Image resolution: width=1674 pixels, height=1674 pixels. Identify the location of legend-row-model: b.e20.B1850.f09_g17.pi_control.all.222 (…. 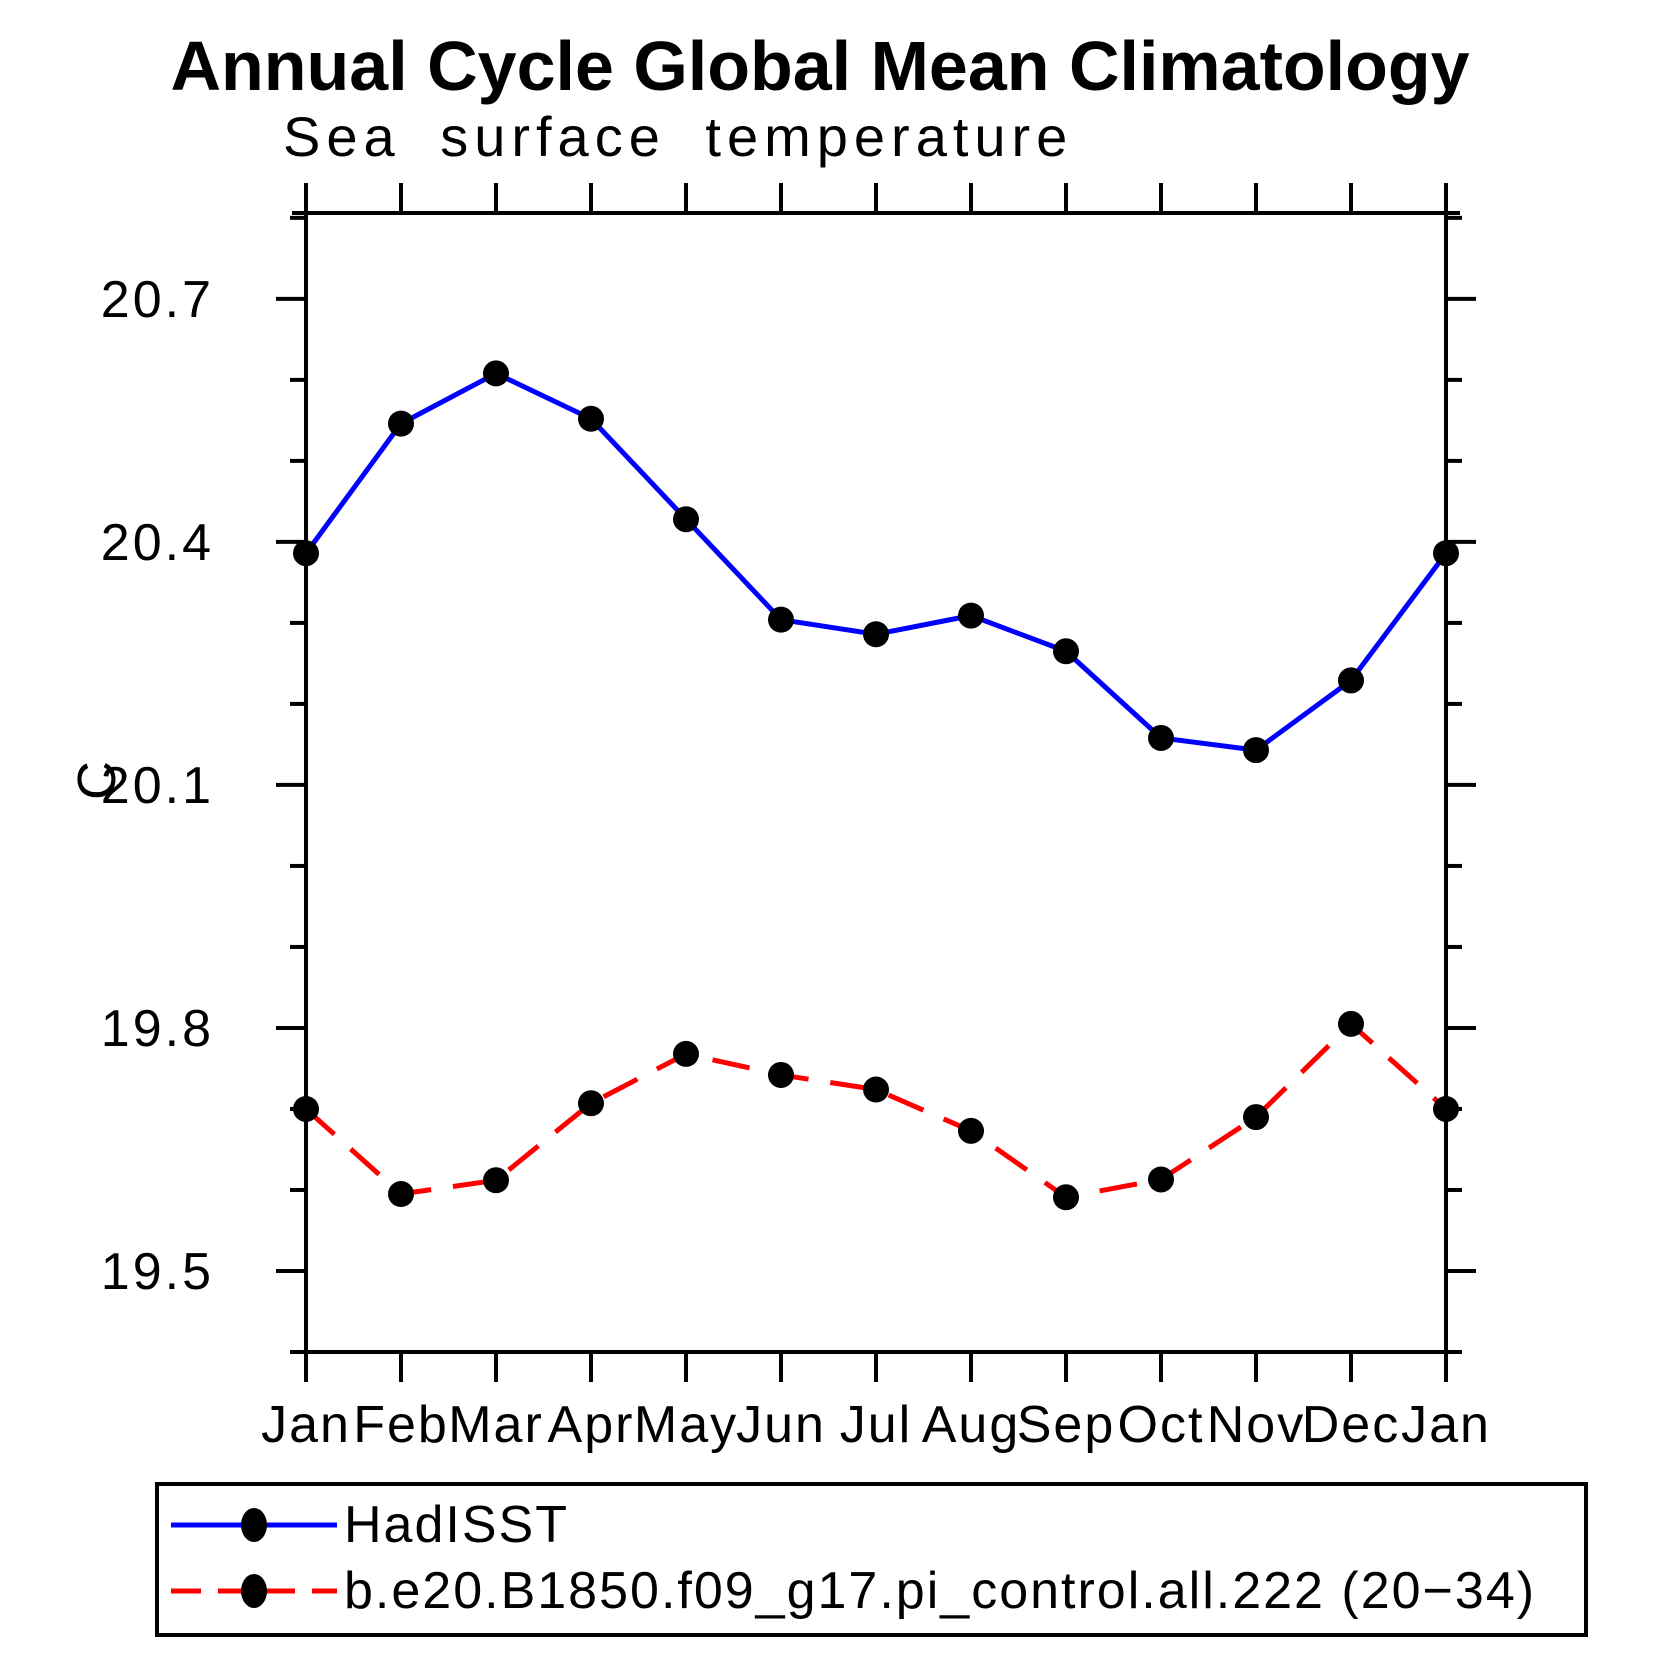
(852, 1591).